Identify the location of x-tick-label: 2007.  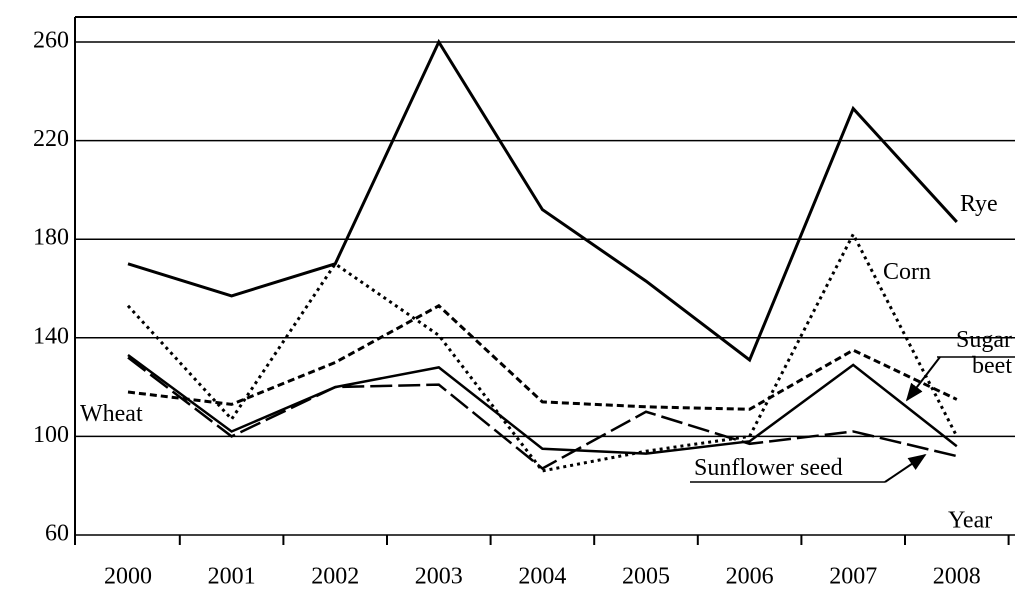
(853, 577).